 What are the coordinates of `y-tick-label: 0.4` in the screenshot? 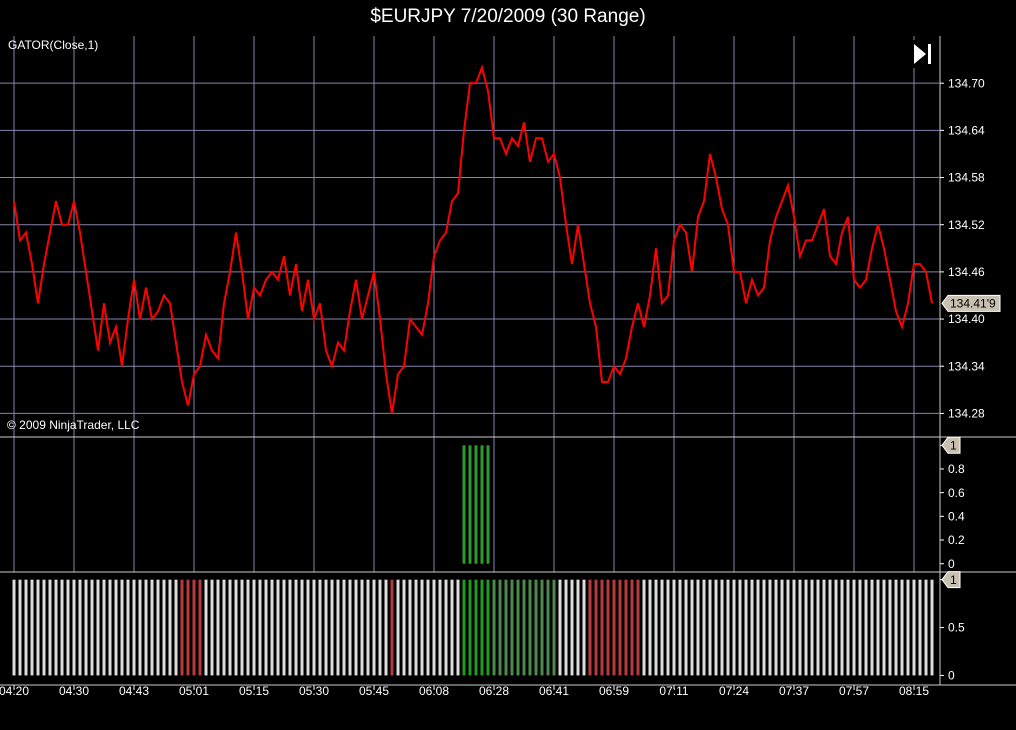 It's located at (956, 517).